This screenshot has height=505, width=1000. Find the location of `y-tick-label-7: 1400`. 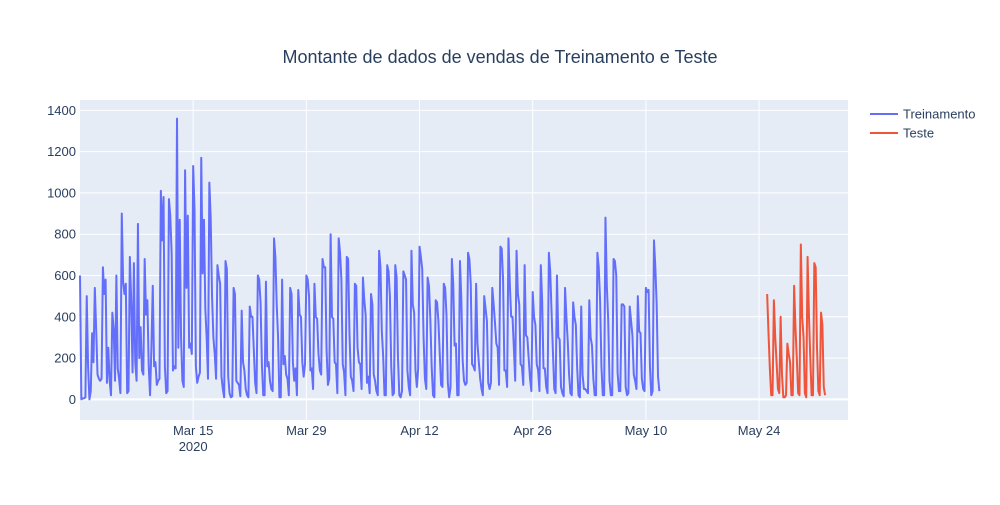

y-tick-label-7: 1400 is located at coordinates (61, 110).